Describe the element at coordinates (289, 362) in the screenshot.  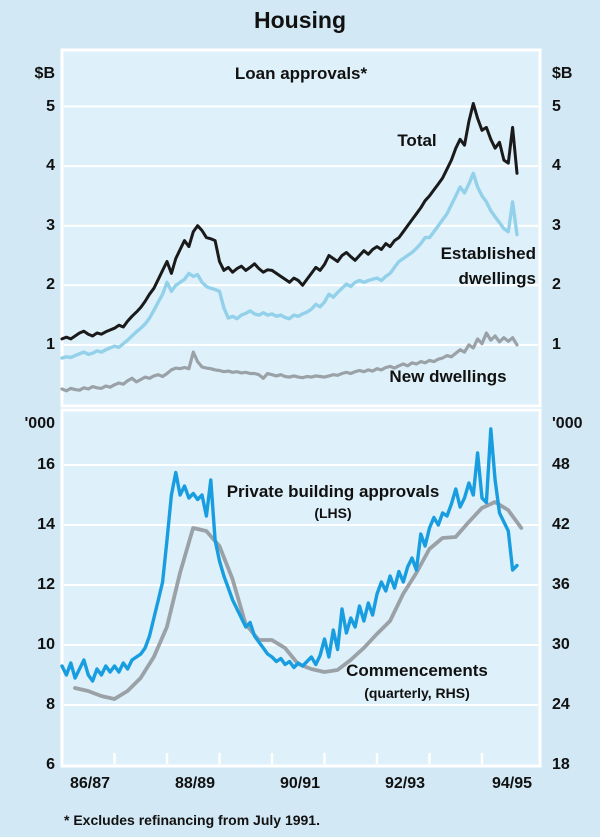
I see `new-dwellings-line` at that location.